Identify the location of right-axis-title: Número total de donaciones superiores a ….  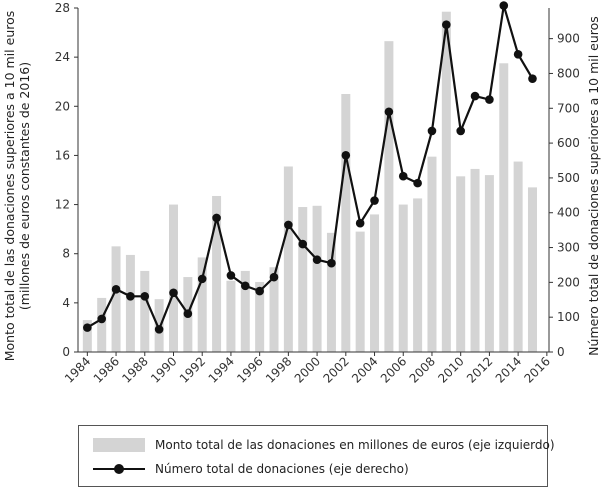
(593, 186).